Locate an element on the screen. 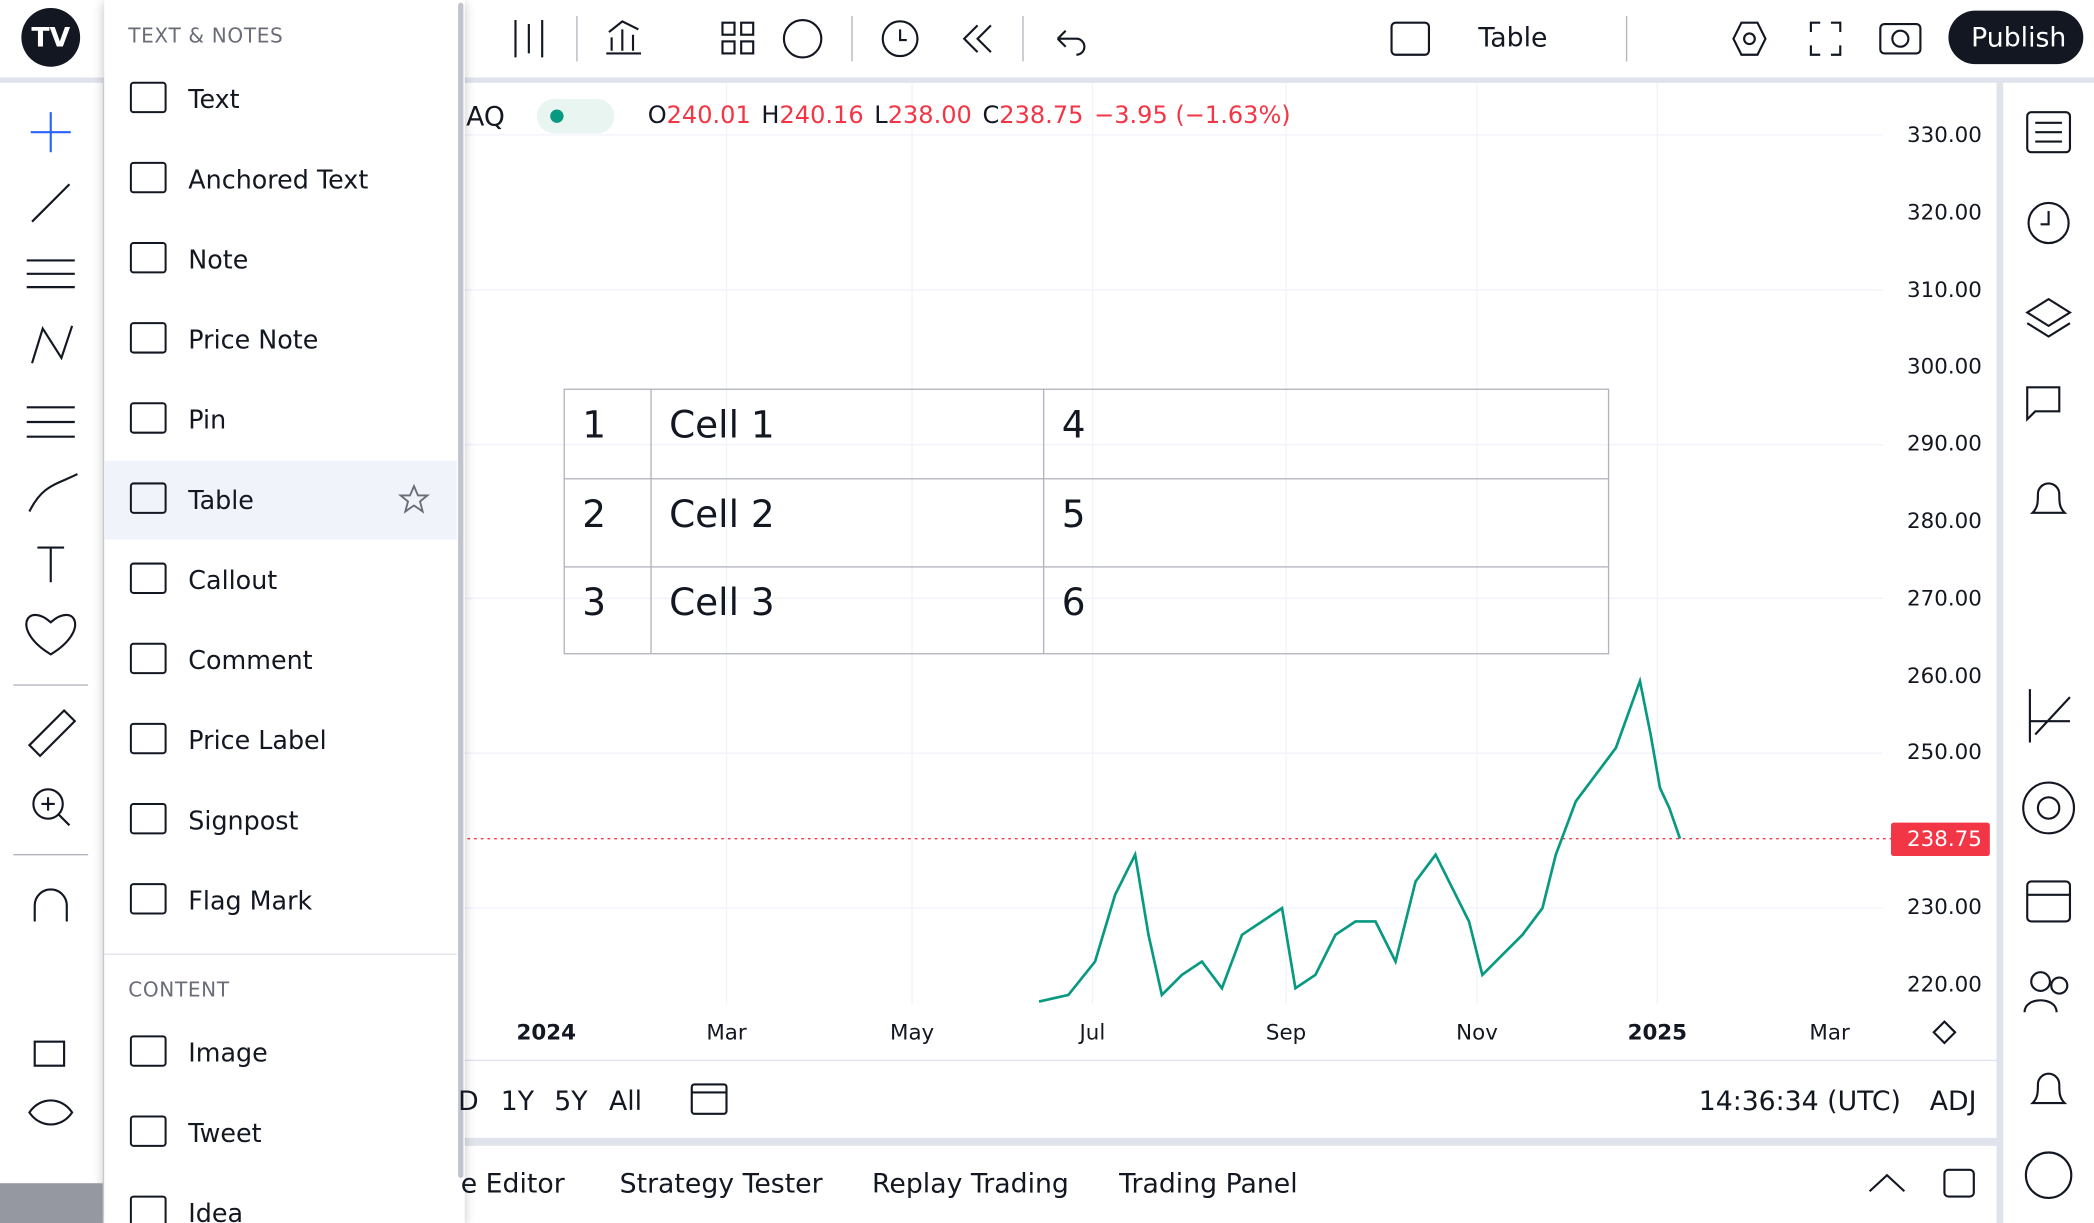 The height and width of the screenshot is (1223, 2094). section-title: CONTENT is located at coordinates (179, 989).